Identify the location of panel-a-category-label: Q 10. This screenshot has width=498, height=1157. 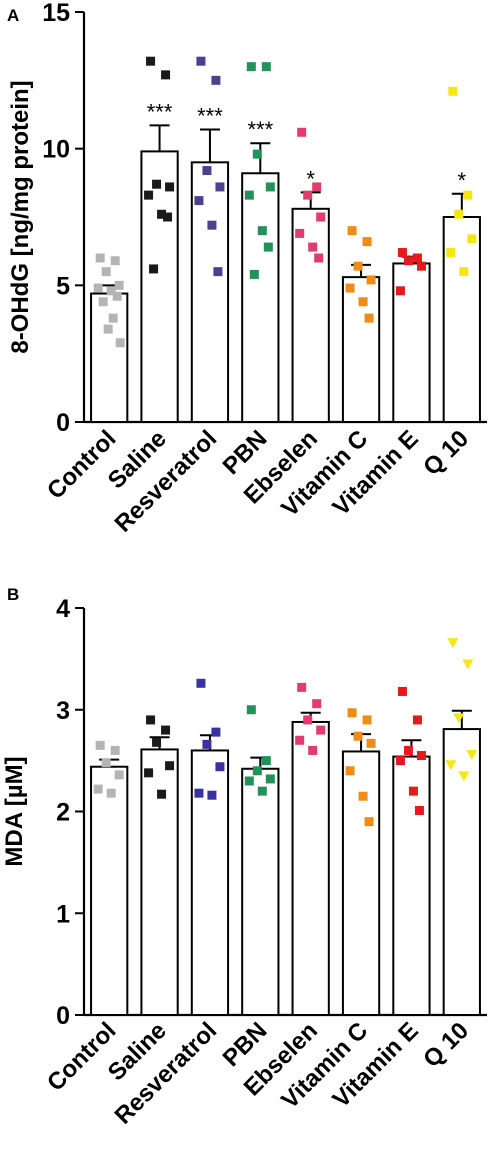
(446, 453).